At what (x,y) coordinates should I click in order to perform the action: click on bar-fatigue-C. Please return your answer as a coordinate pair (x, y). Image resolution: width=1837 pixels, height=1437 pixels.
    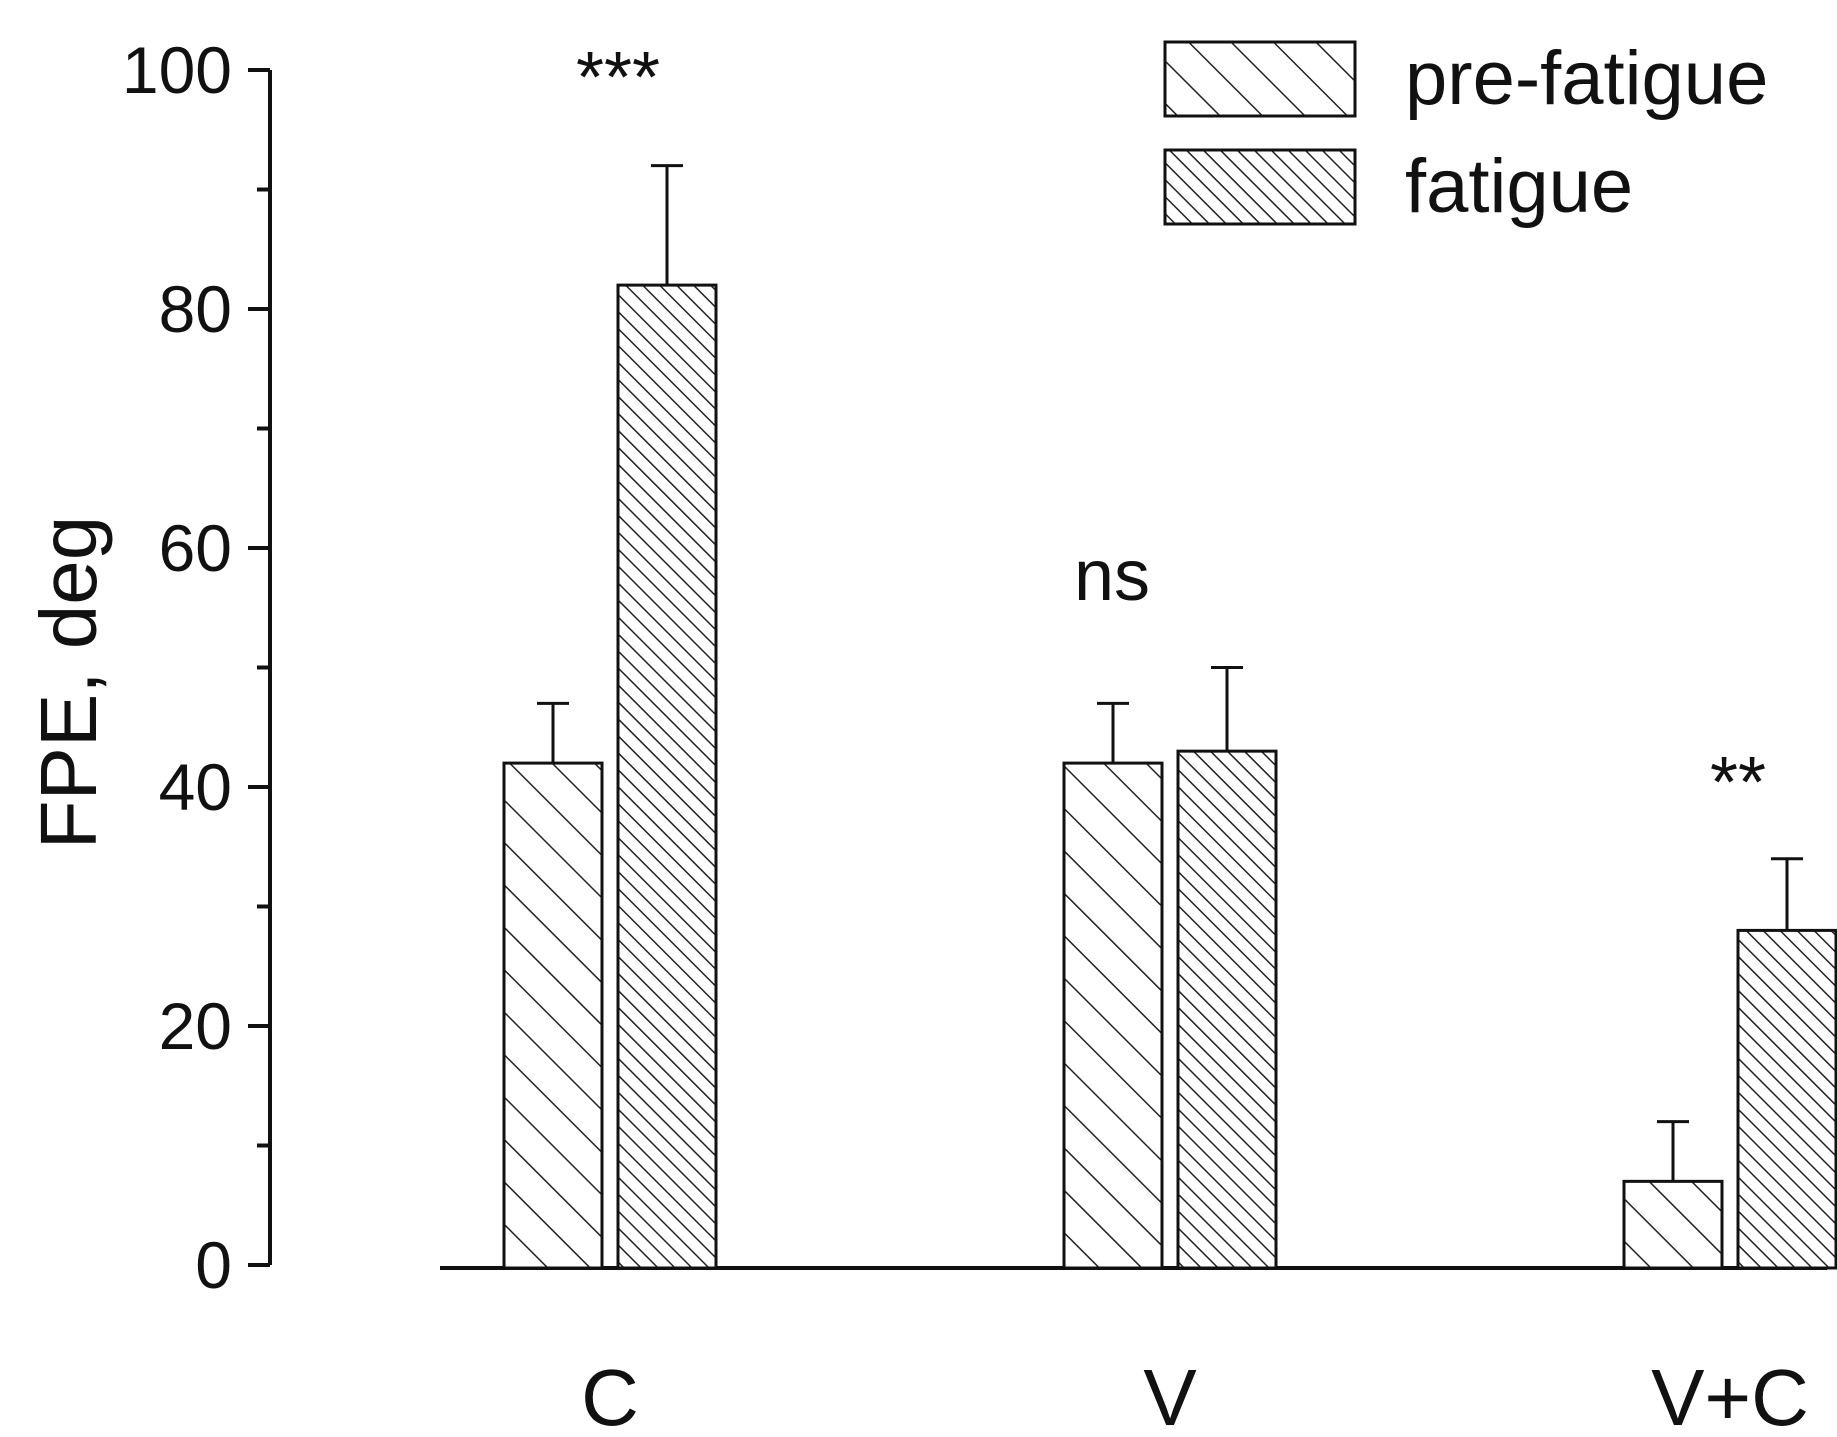
    Looking at the image, I should click on (667, 776).